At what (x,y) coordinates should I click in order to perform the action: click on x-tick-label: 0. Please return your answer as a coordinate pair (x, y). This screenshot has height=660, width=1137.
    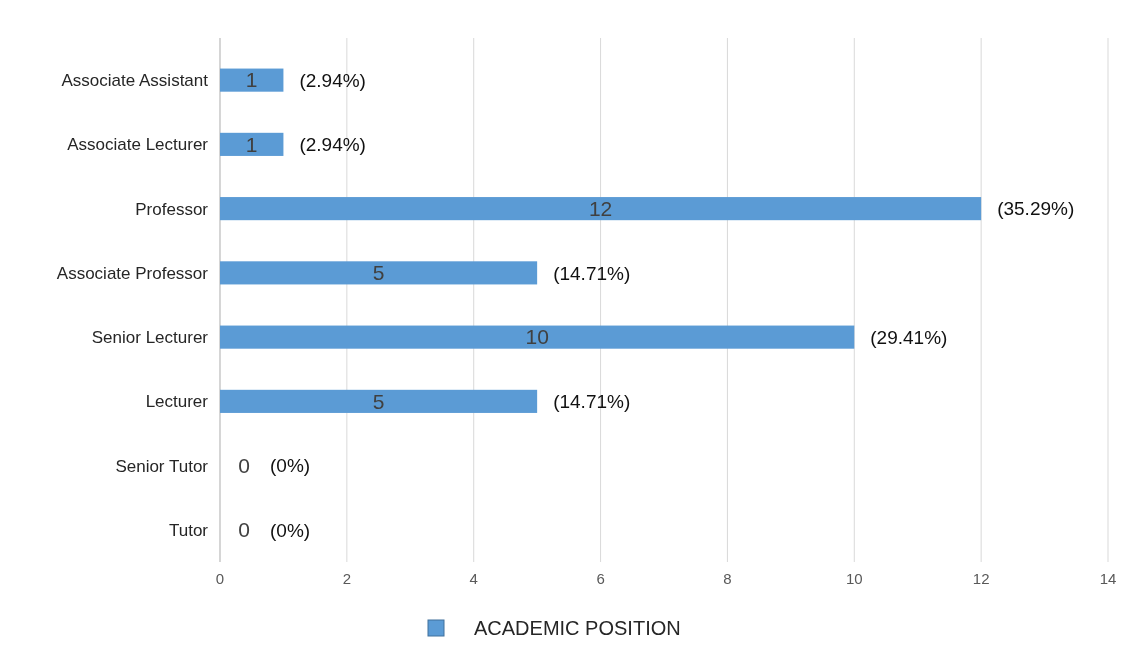
    Looking at the image, I should click on (220, 578).